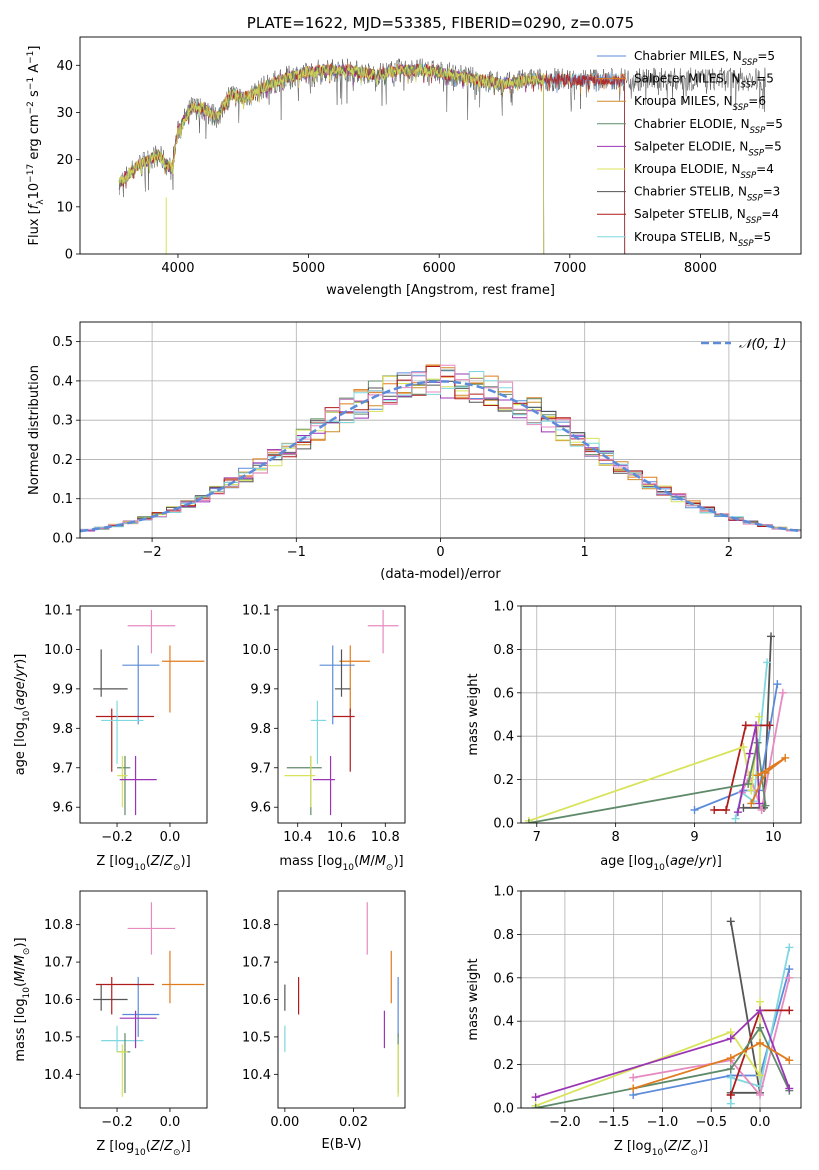 The height and width of the screenshot is (1170, 819). Describe the element at coordinates (569, 268) in the screenshot. I see `x-tick-label: 7000` at that location.